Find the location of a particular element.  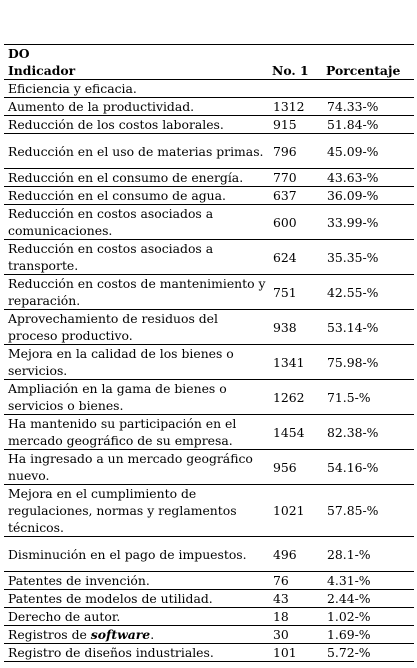

header-percent: Porcentaje is located at coordinates (368, 71).